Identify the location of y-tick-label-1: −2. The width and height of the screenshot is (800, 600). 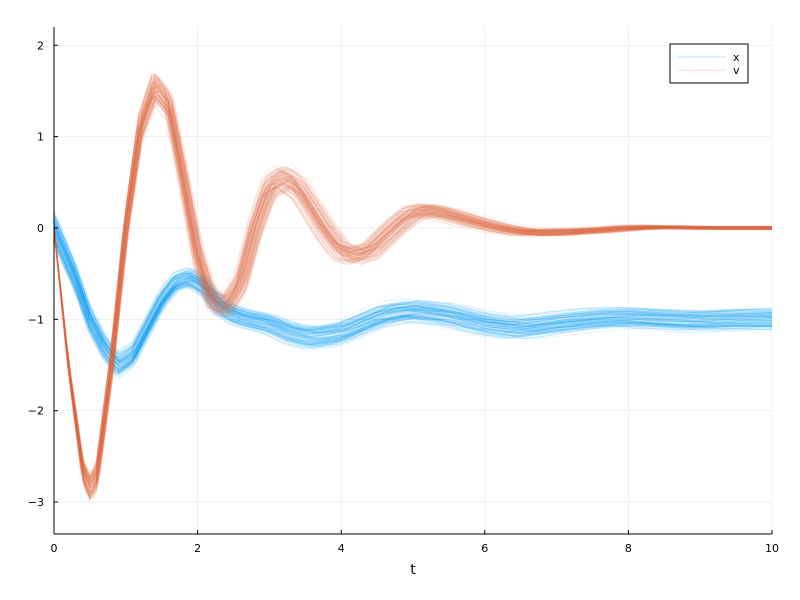
(36, 411).